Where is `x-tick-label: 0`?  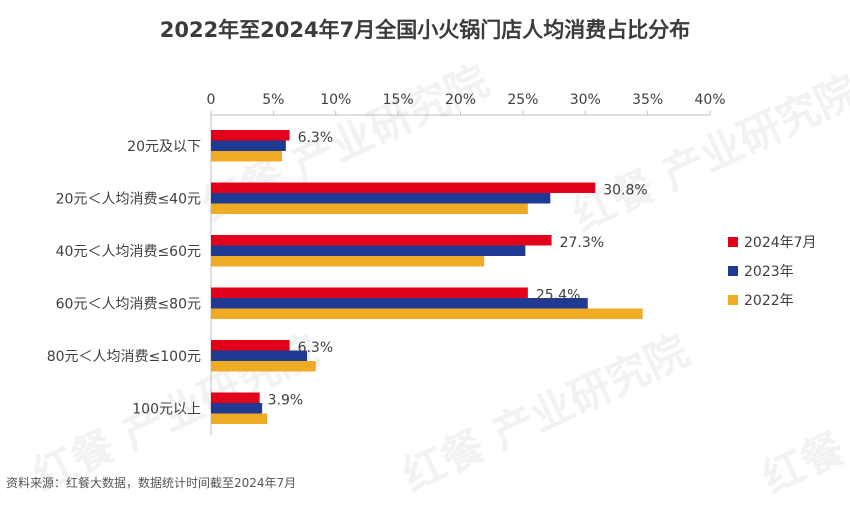 x-tick-label: 0 is located at coordinates (211, 100).